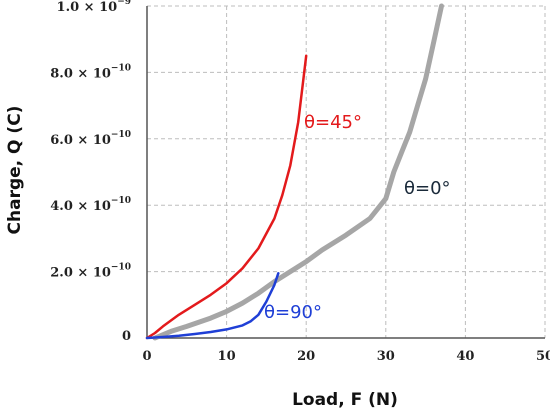  Describe the element at coordinates (465, 356) in the screenshot. I see `x-tick-label: 40` at that location.